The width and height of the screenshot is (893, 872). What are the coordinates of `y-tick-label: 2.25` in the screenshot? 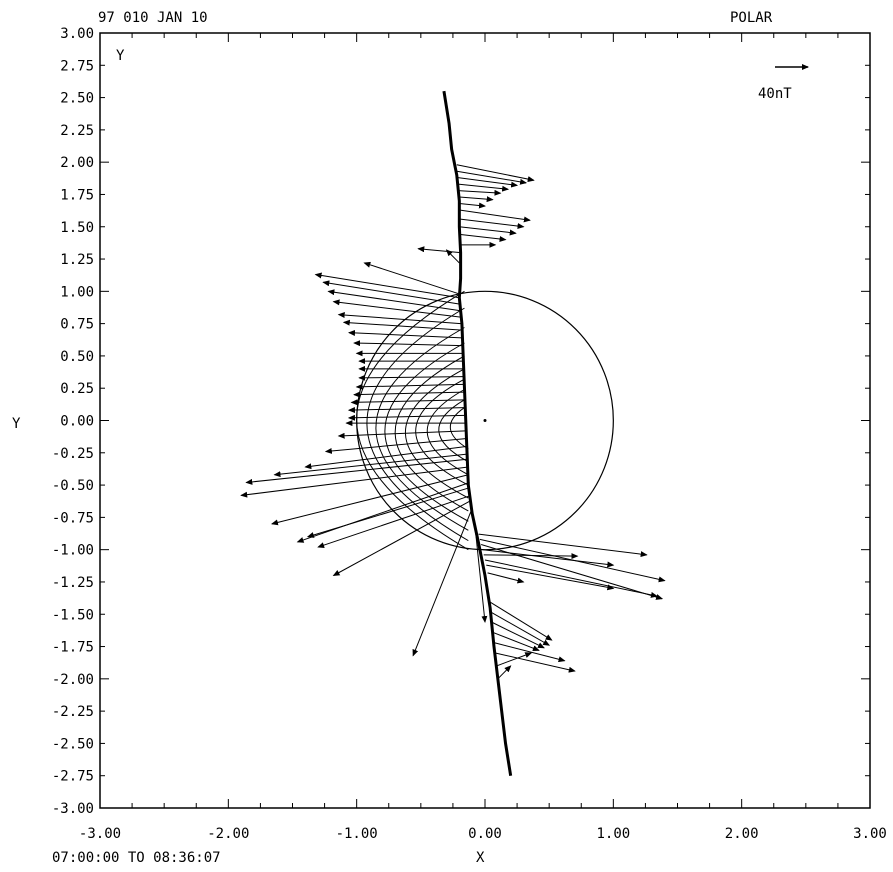 It's located at (77, 131).